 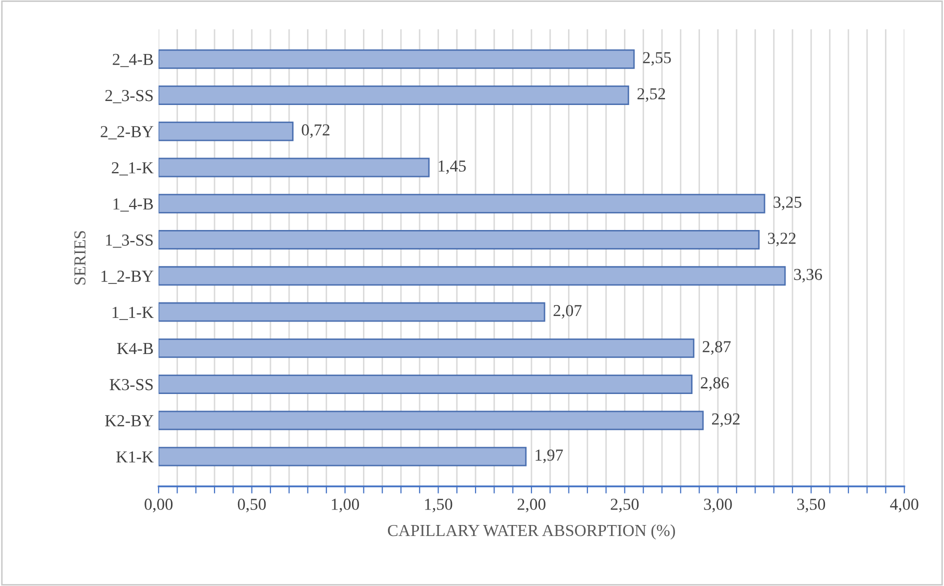 What do you see at coordinates (808, 275) in the screenshot?
I see `data-label: 3,36` at bounding box center [808, 275].